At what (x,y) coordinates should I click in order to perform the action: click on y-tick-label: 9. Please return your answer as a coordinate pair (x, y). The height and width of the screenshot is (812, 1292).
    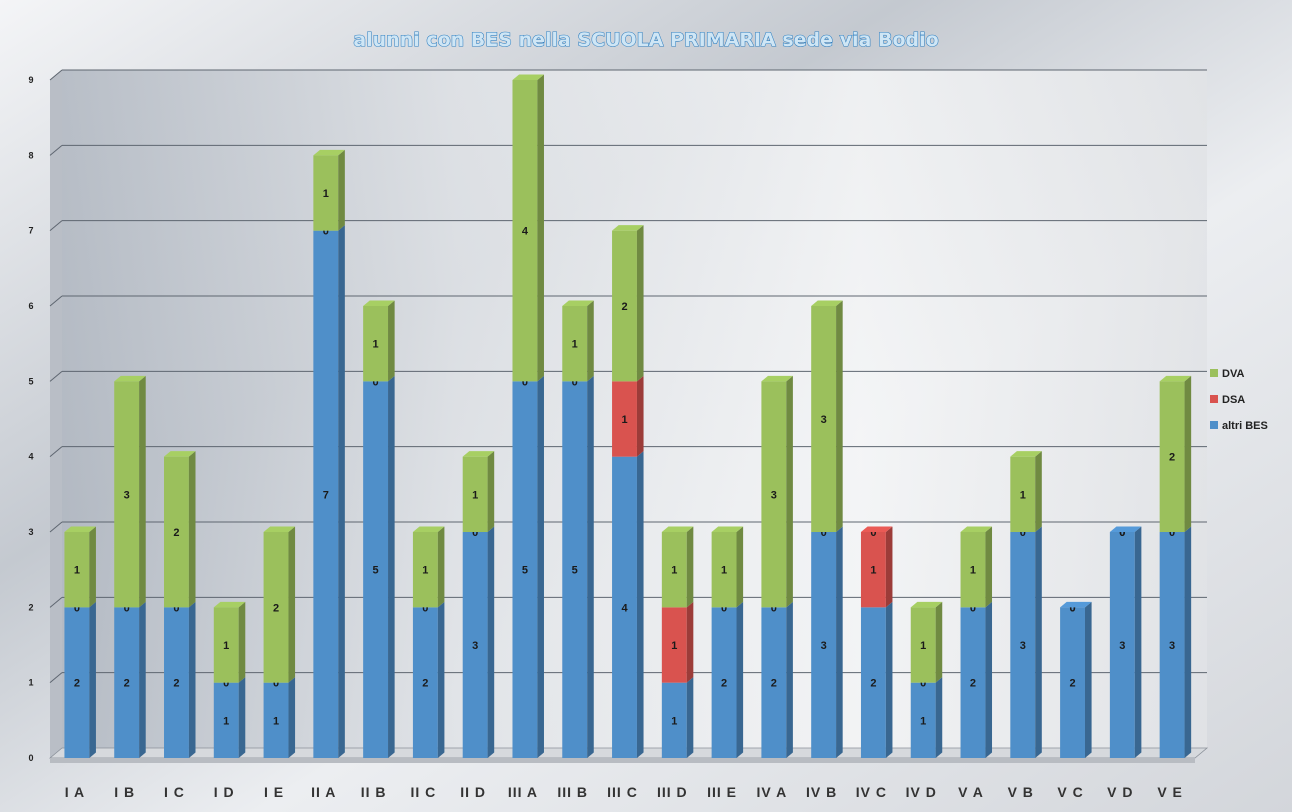
    Looking at the image, I should click on (30, 80).